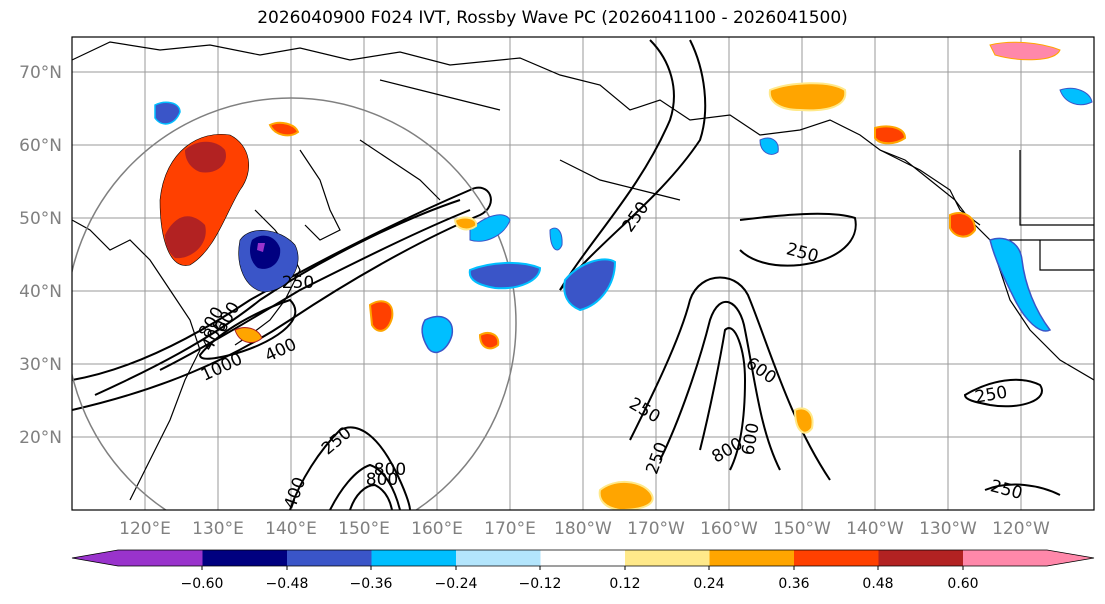 Image resolution: width=1105 pixels, height=604 pixels. I want to click on lon-label-150e: 150°E, so click(364, 529).